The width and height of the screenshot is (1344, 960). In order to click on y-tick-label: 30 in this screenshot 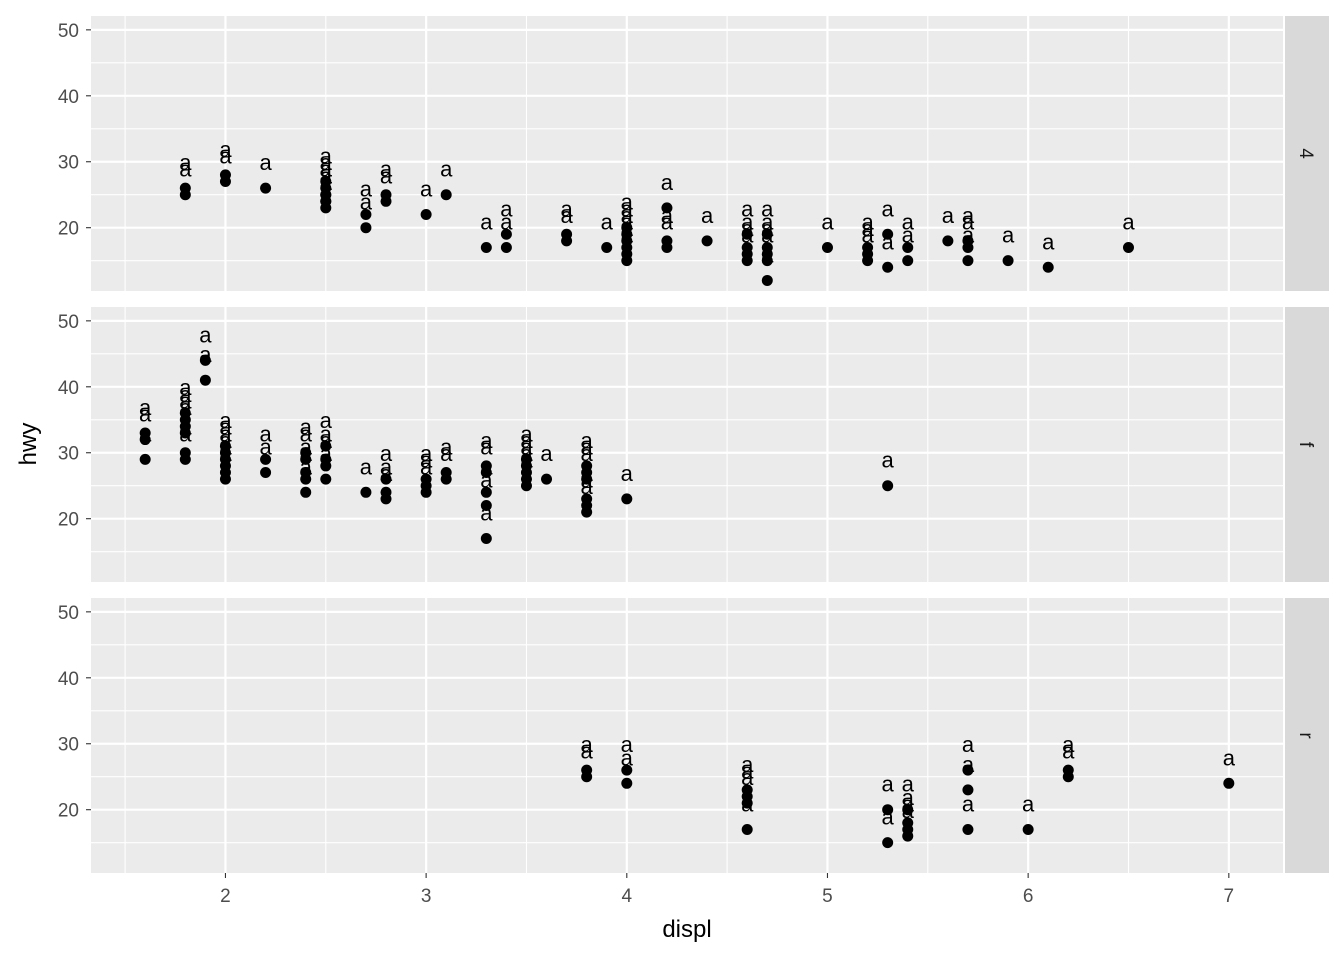, I will do `click(68, 454)`.